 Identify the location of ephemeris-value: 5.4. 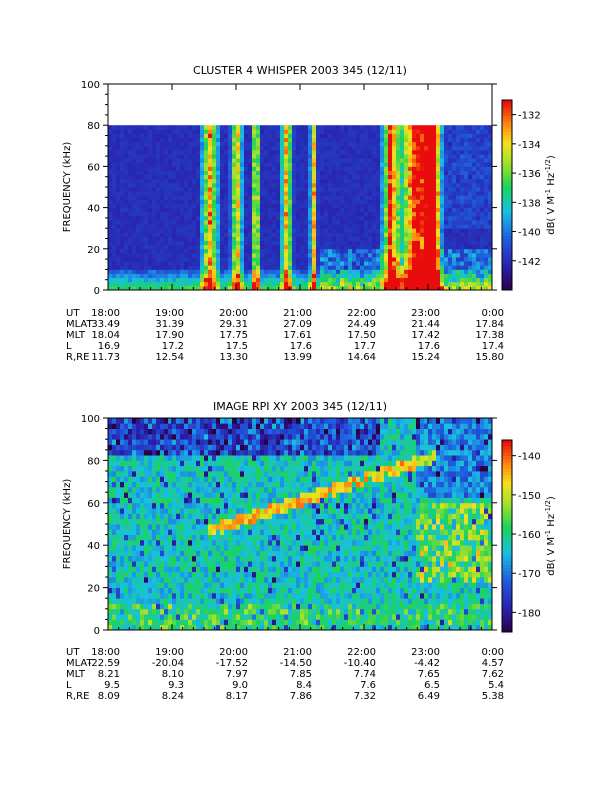
(496, 685).